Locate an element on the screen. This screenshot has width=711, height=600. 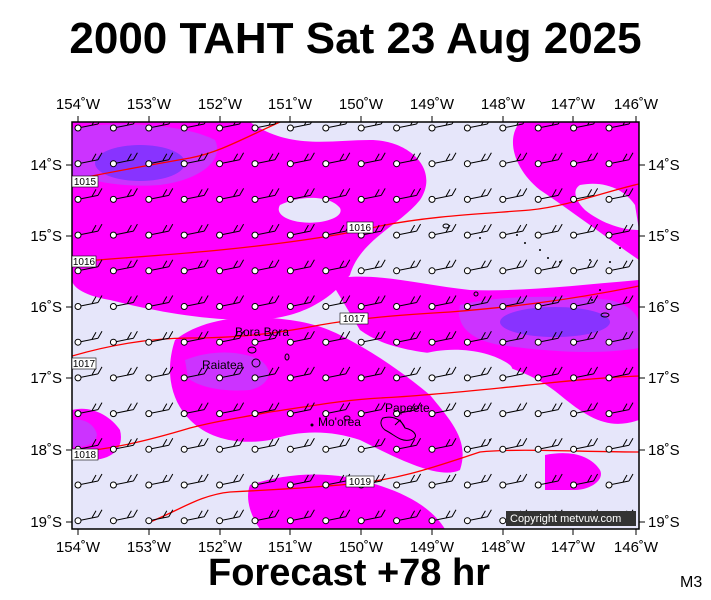
place-label-raiatea: Raiatea is located at coordinates (223, 365).